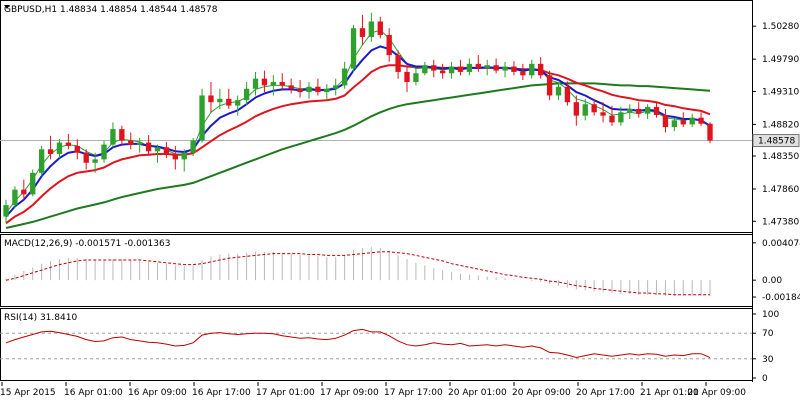 This screenshot has height=400, width=800. What do you see at coordinates (780, 92) in the screenshot?
I see `price-tick-label: 1.49310` at bounding box center [780, 92].